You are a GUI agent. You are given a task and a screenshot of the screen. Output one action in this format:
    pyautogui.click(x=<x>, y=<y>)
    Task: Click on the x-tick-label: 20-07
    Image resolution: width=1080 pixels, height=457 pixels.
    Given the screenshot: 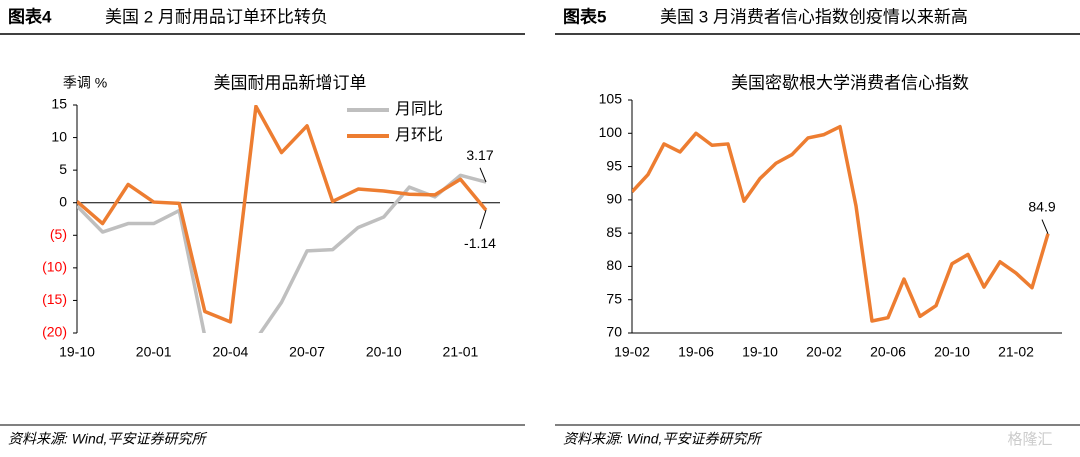 What is the action you would take?
    pyautogui.click(x=307, y=352)
    